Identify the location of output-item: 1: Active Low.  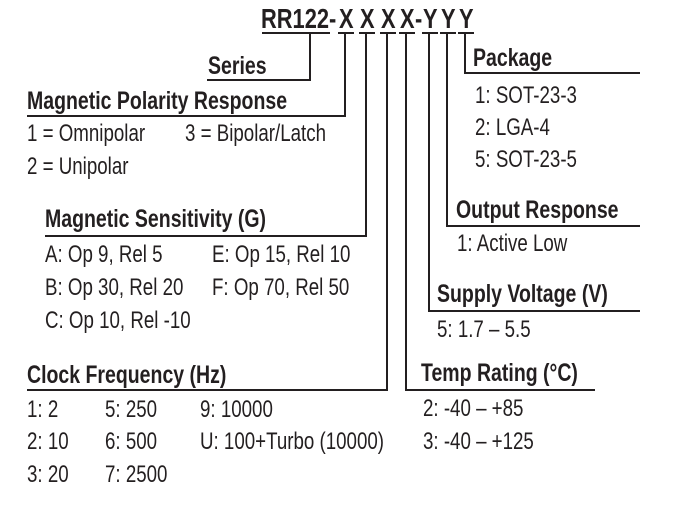
(512, 243).